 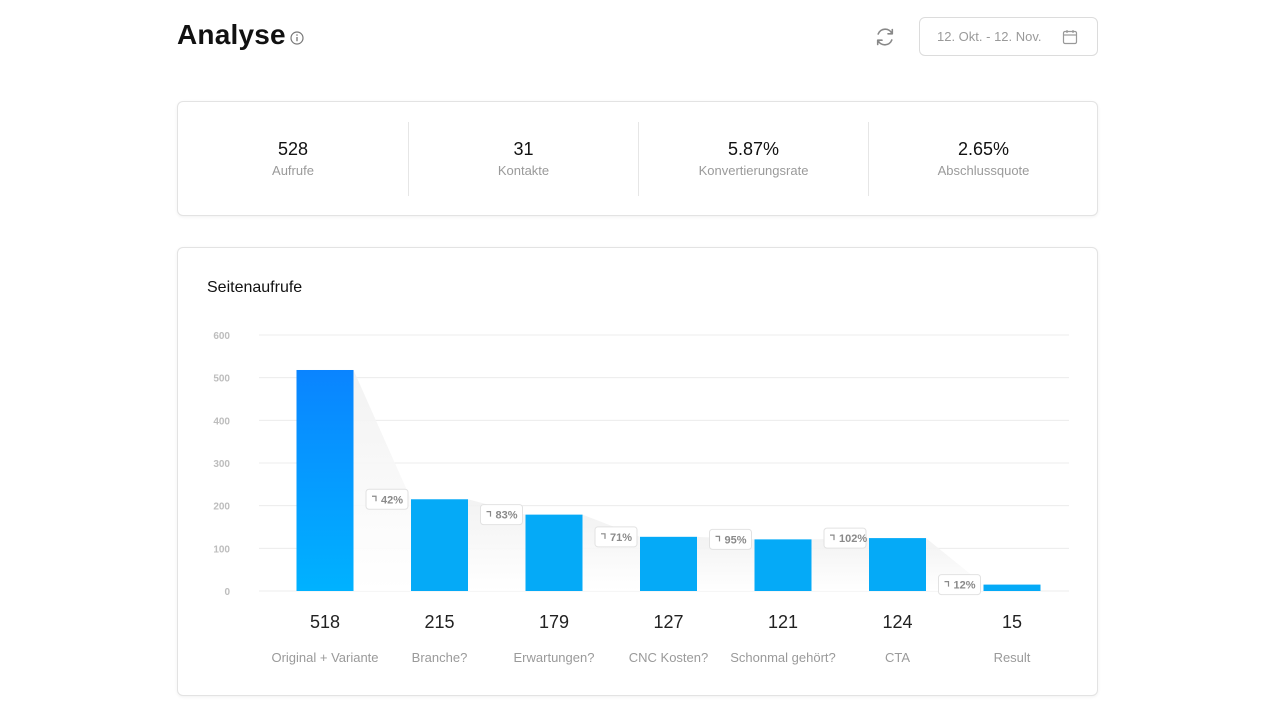 What do you see at coordinates (231, 34) in the screenshot?
I see `page-title: Analyse` at bounding box center [231, 34].